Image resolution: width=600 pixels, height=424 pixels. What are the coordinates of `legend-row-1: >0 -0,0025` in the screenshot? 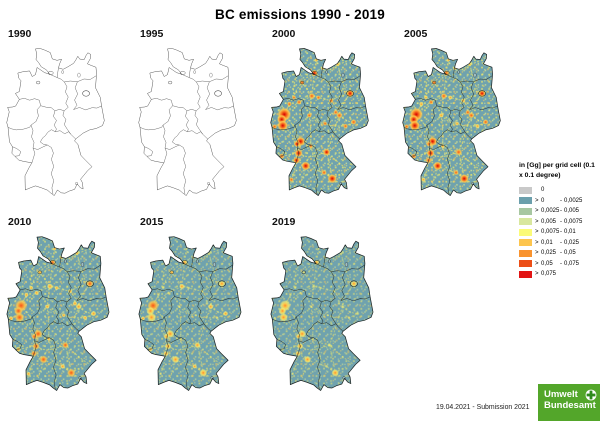 It's located at (559, 201).